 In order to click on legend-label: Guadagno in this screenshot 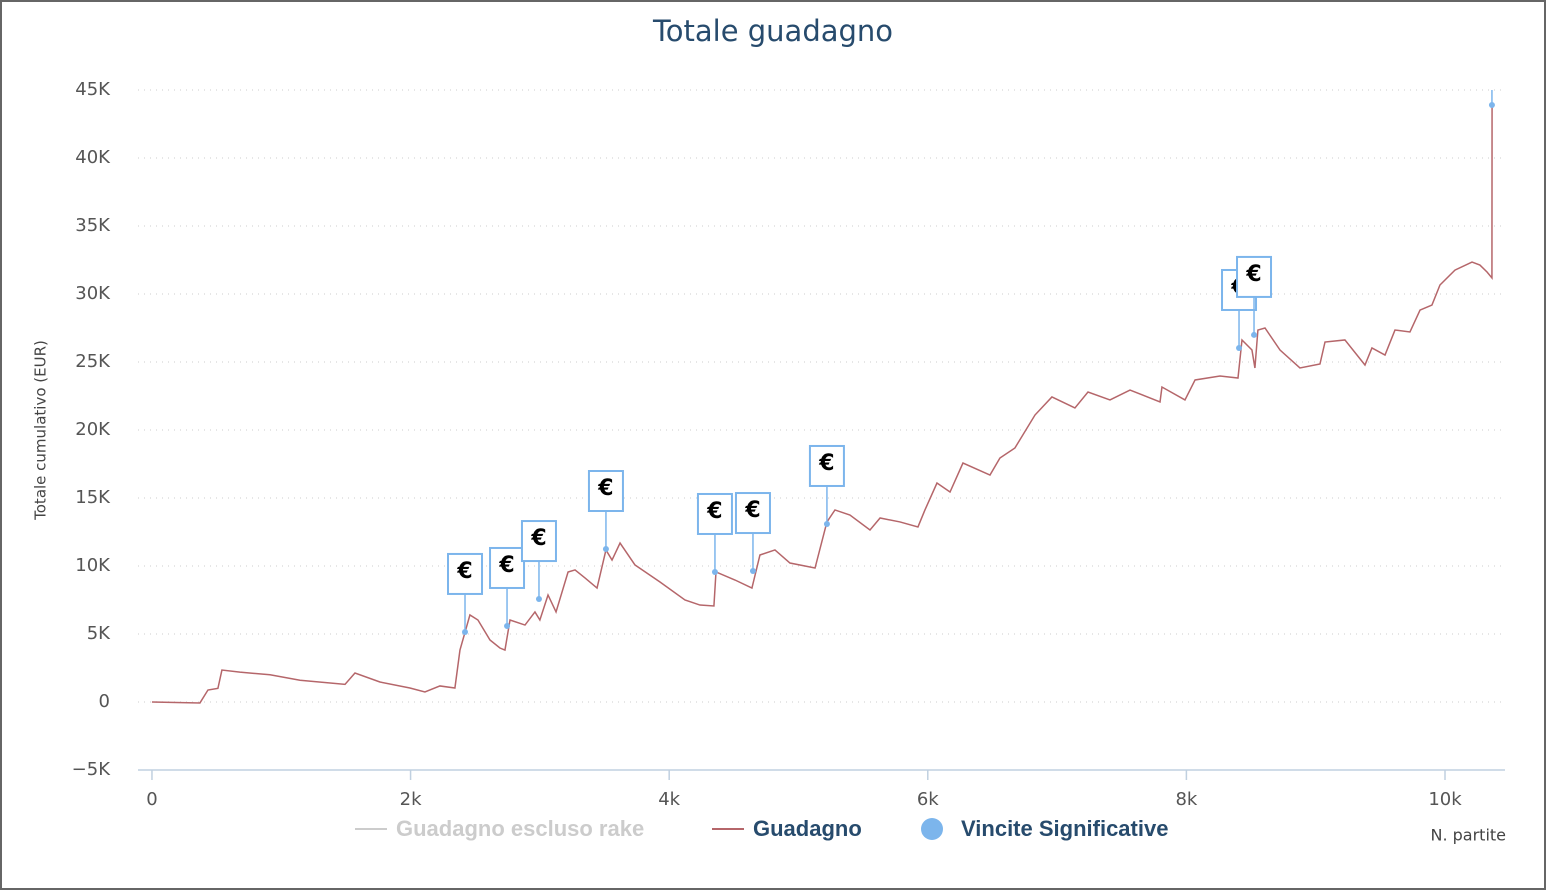, I will do `click(807, 828)`.